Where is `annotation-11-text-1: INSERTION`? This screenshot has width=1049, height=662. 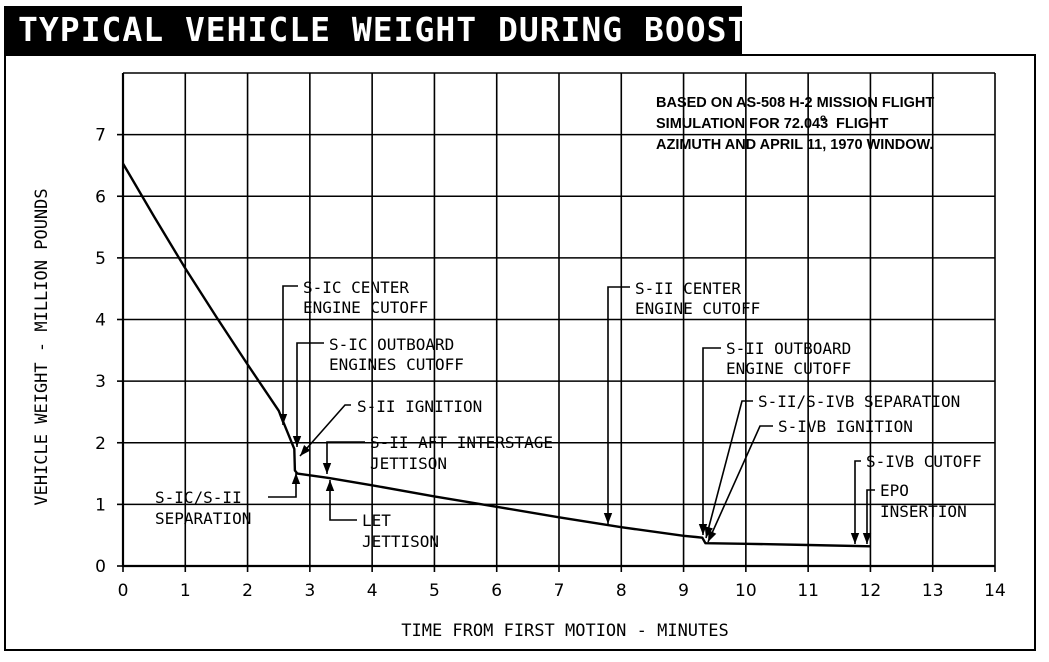
annotation-11-text-1: INSERTION is located at coordinates (923, 511).